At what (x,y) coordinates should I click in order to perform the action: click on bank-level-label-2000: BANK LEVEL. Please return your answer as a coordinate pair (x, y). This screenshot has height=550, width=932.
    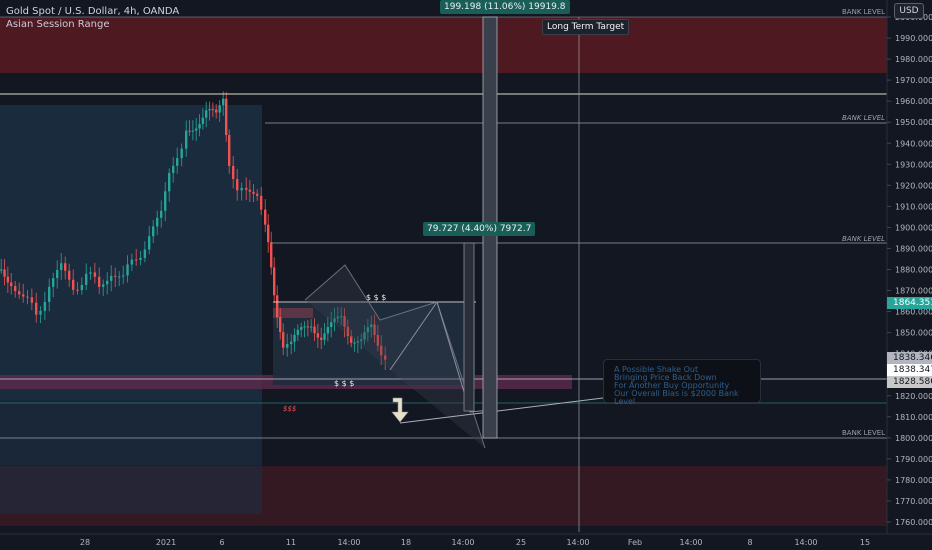
    Looking at the image, I should click on (864, 12).